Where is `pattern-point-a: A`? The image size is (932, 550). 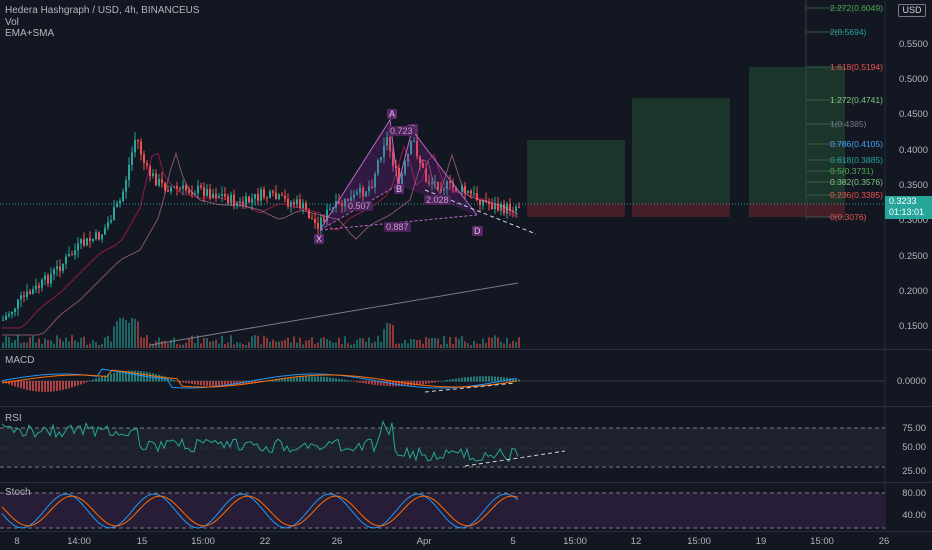
pattern-point-a: A is located at coordinates (392, 114).